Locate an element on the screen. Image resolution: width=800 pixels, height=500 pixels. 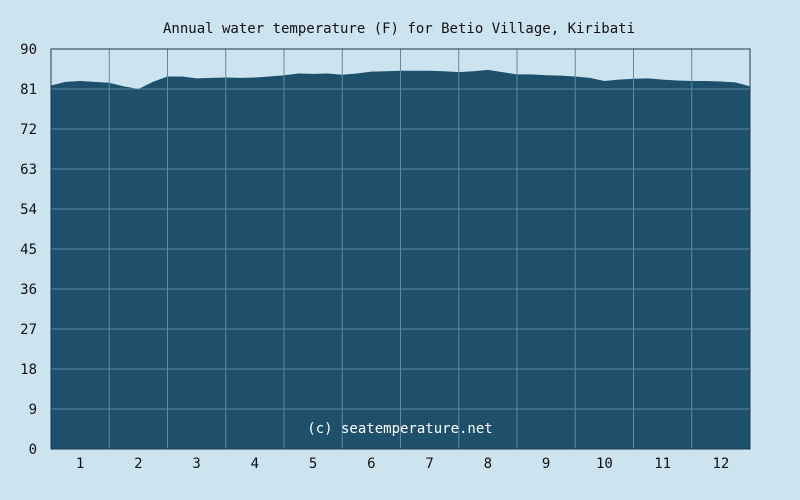
x-axis-tick-labels: 1 2 3 4 5 6 7 8 9 10 11 12 is located at coordinates (402, 464).